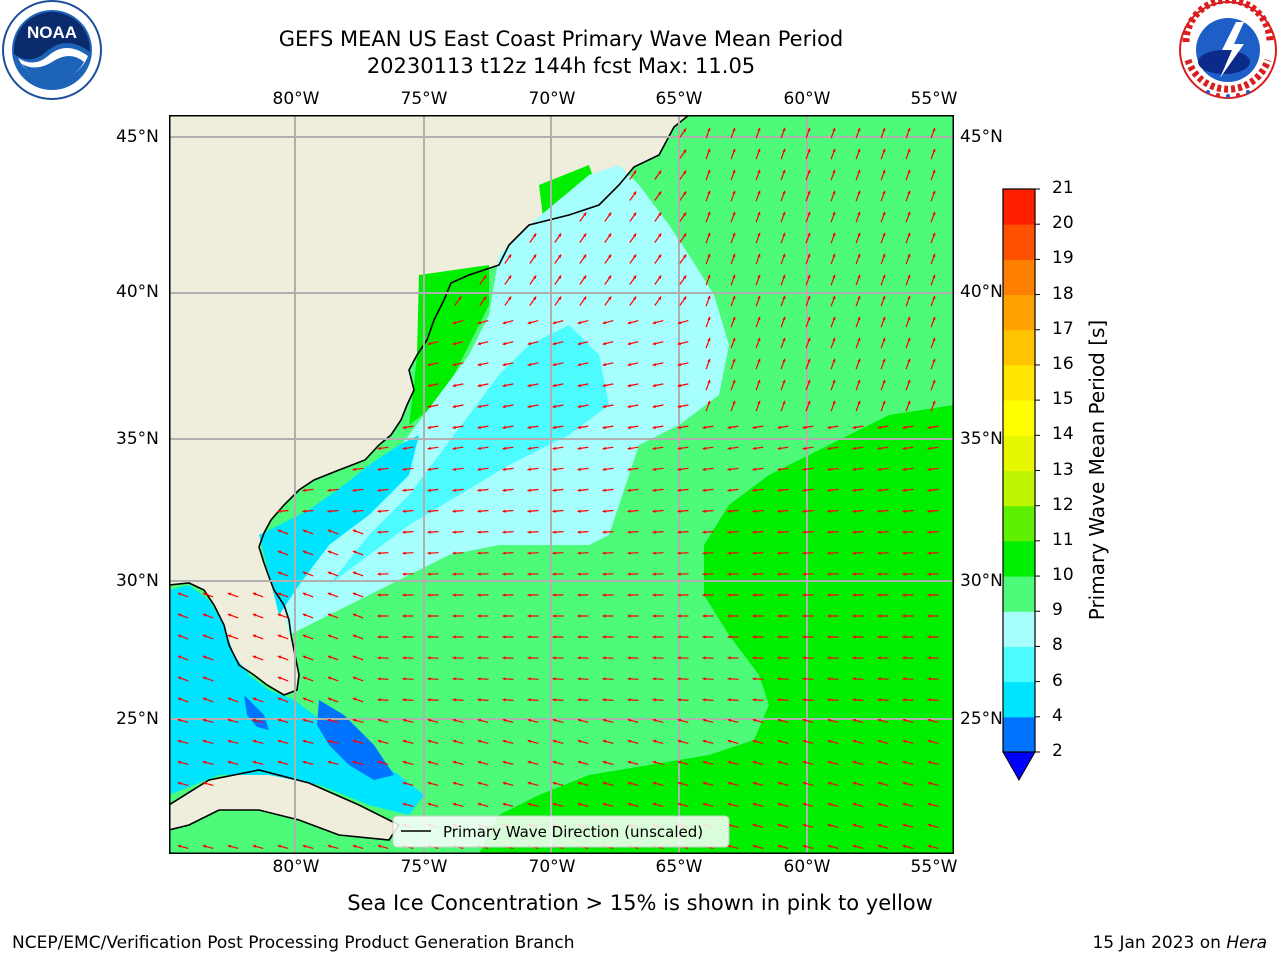 This screenshot has width=1280, height=960. I want to click on colorbar-tick-label: 17, so click(1063, 328).